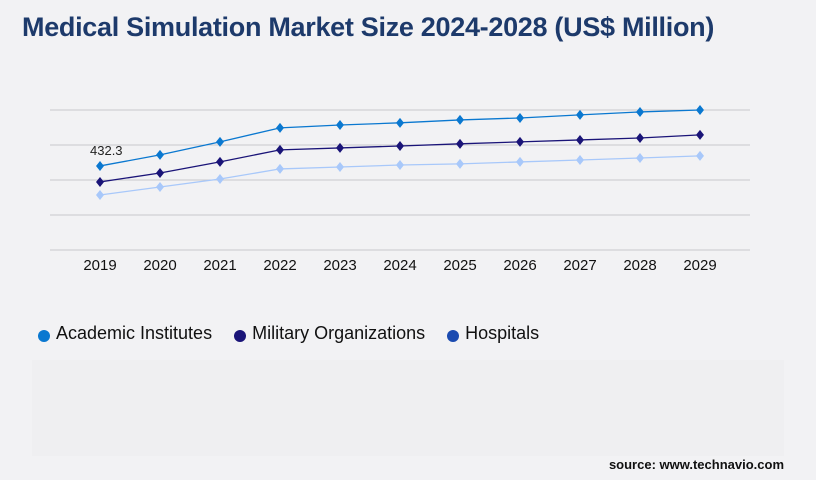 Image resolution: width=816 pixels, height=480 pixels. Describe the element at coordinates (279, 265) in the screenshot. I see `x-tick-label: 2022` at that location.